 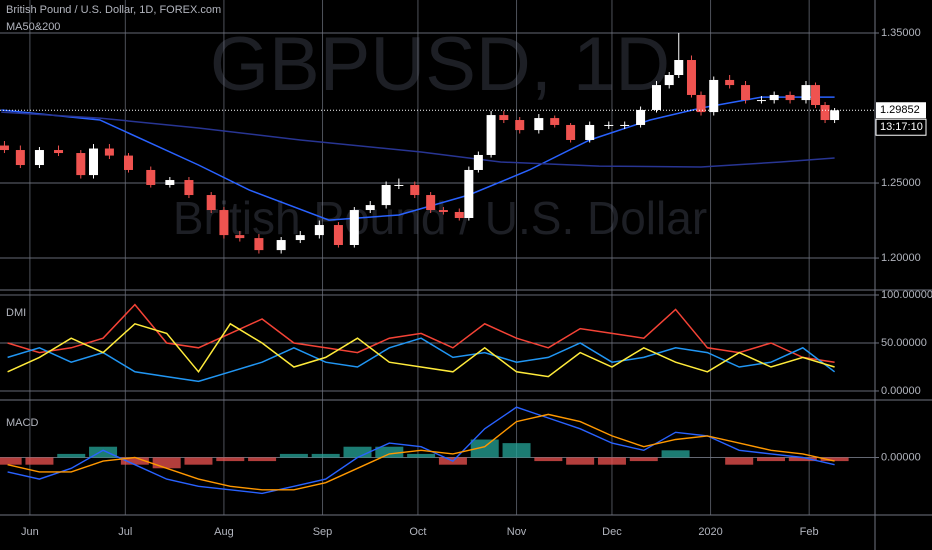 I want to click on indicator-title: DMI, so click(x=16, y=313).